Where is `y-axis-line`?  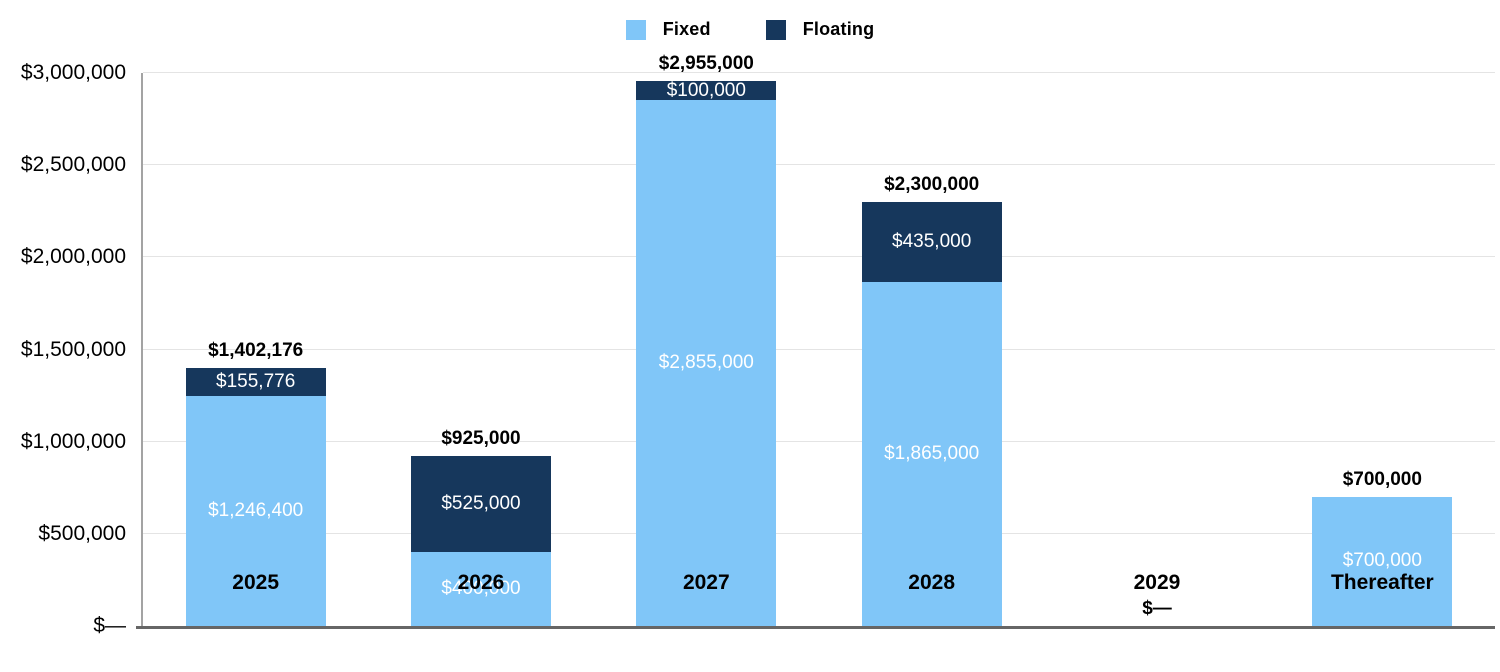 y-axis-line is located at coordinates (142, 349).